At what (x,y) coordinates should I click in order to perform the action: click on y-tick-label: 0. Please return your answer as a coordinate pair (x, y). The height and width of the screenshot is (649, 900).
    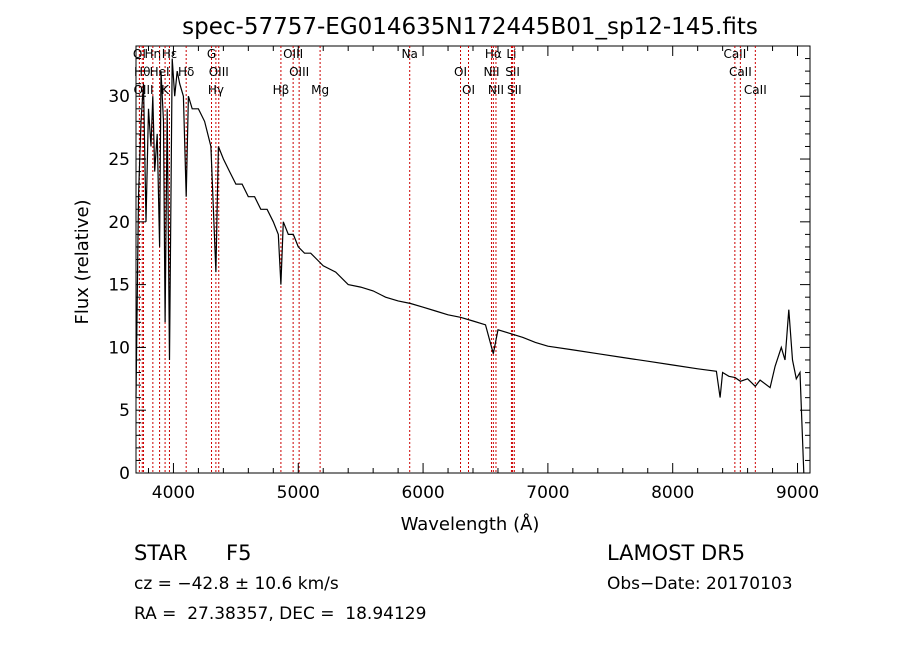
    Looking at the image, I should click on (124, 474).